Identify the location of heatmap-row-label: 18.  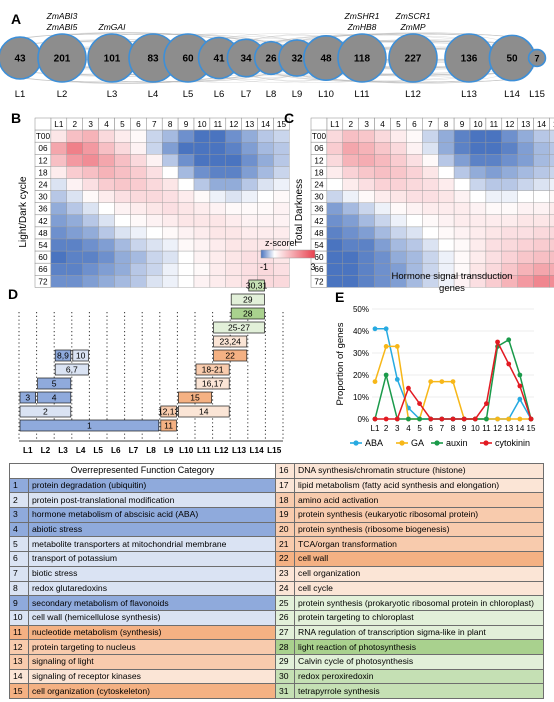
(319, 172).